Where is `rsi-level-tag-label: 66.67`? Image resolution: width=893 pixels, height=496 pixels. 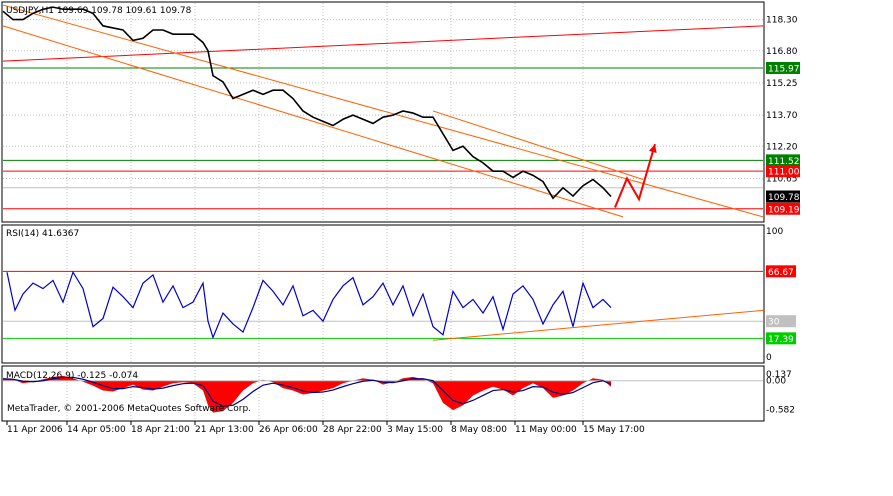 rsi-level-tag-label: 66.67 is located at coordinates (781, 273).